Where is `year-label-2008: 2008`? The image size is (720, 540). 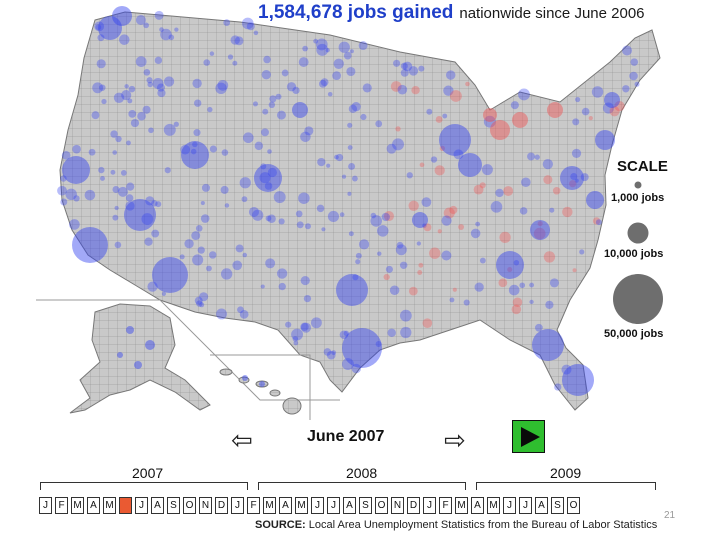 year-label-2008: 2008 is located at coordinates (362, 473).